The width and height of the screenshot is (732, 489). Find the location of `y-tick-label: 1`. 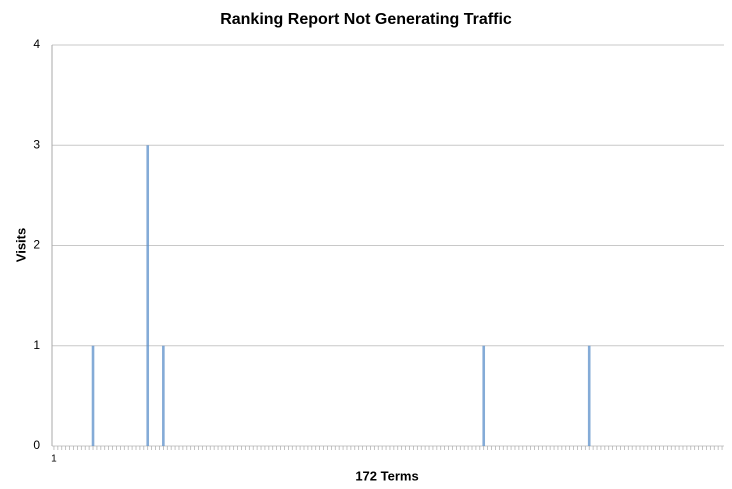

y-tick-label: 1 is located at coordinates (36, 345).